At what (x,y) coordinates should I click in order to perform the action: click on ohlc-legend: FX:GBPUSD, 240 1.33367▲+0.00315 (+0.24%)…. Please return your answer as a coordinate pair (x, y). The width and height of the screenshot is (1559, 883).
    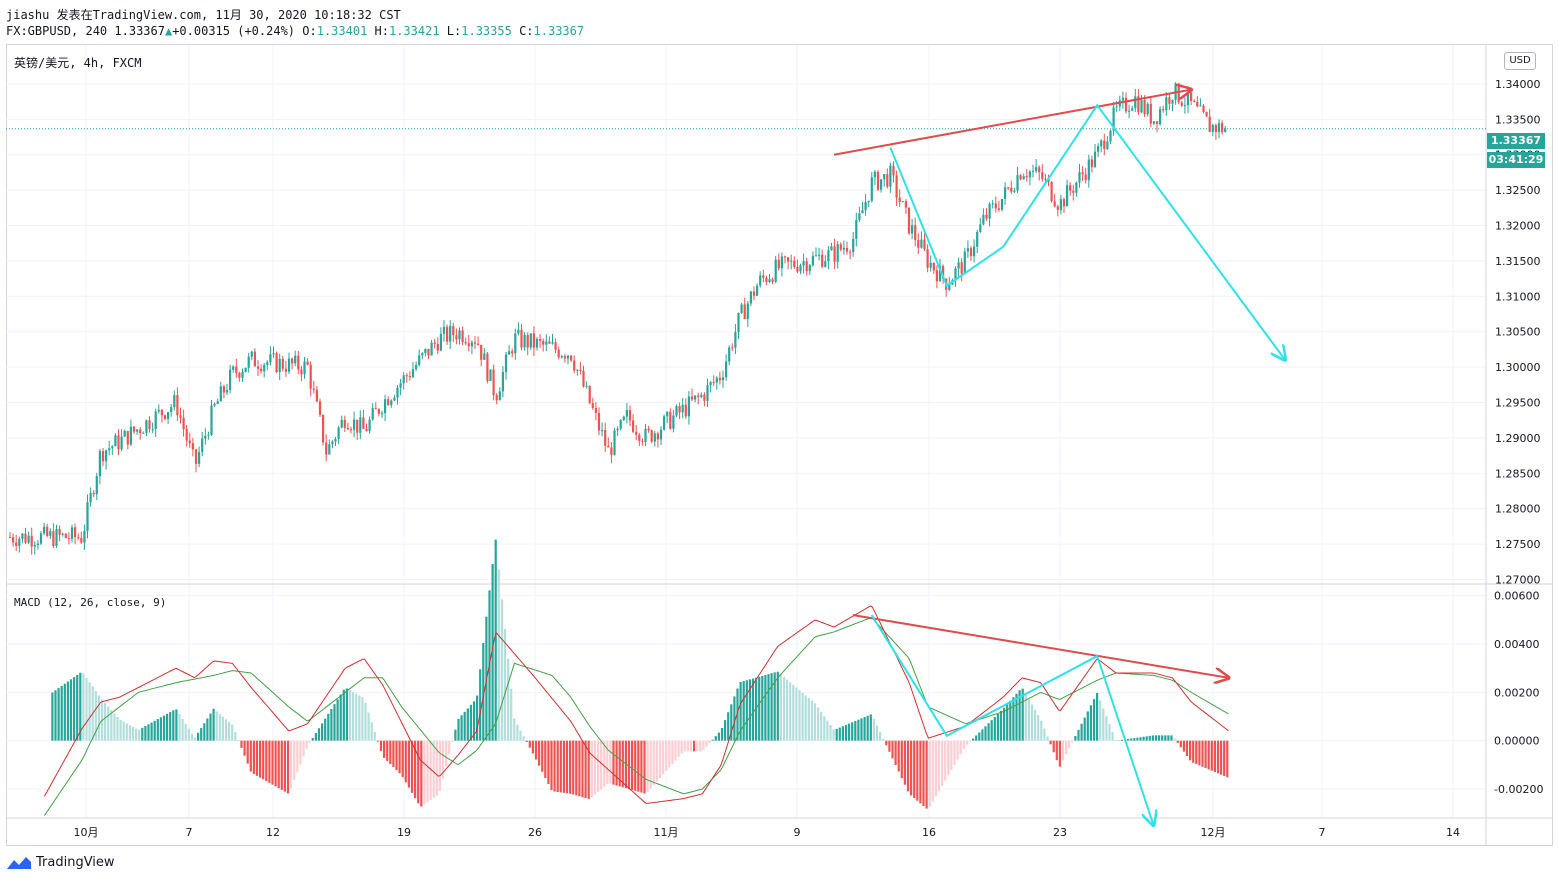
    Looking at the image, I should click on (295, 31).